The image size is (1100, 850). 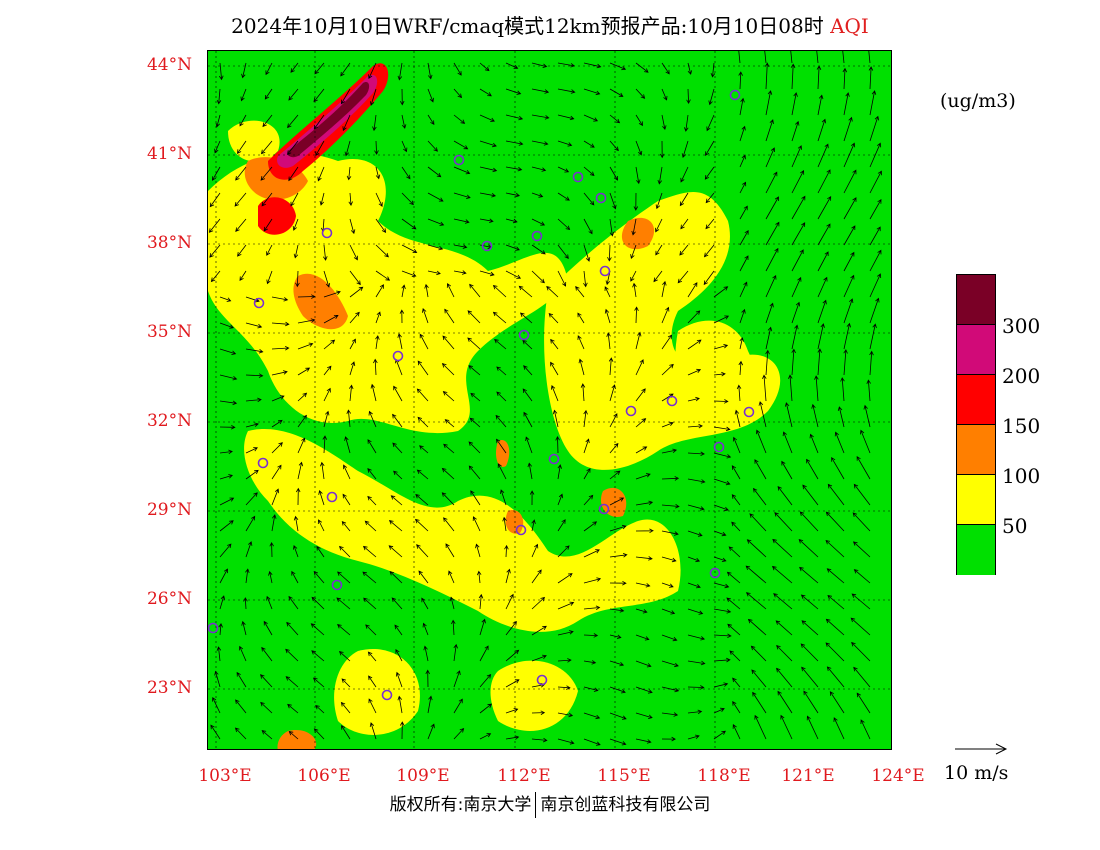 I want to click on lat-label-35: 35°N, so click(x=169, y=332).